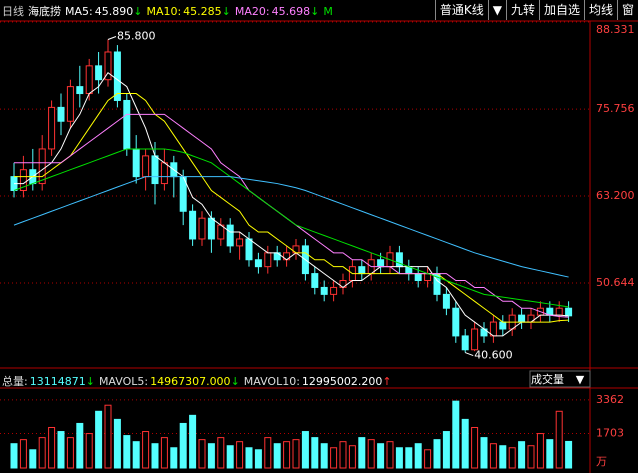  What do you see at coordinates (291, 11) in the screenshot?
I see `ma-value: 45.698` at bounding box center [291, 11].